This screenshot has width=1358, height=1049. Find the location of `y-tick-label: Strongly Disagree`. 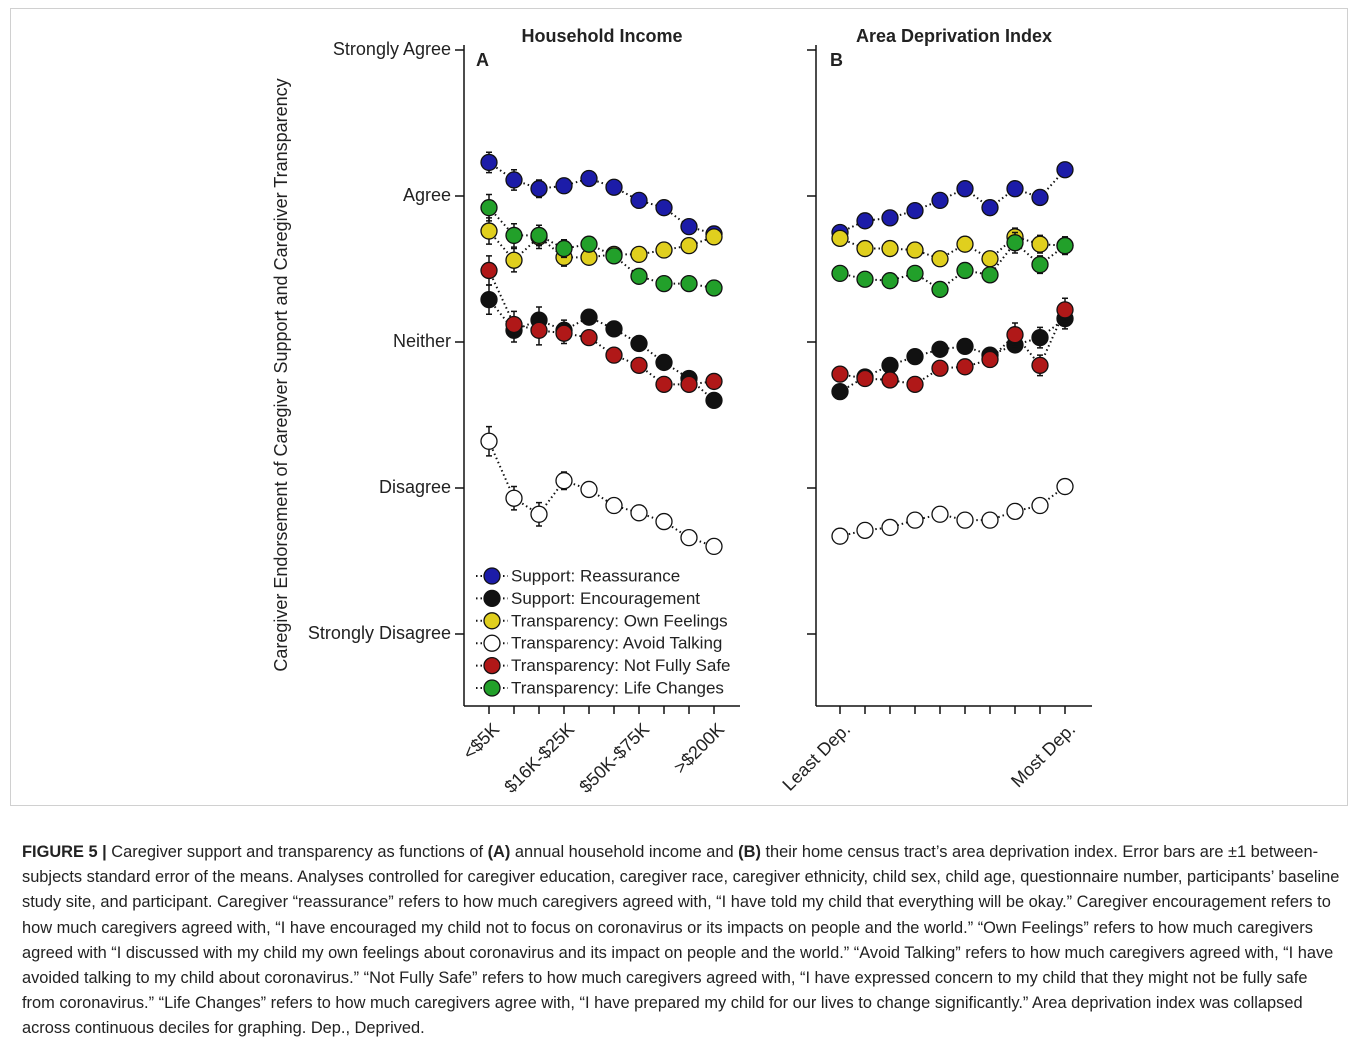

y-tick-label: Strongly Disagree is located at coordinates (379, 633).